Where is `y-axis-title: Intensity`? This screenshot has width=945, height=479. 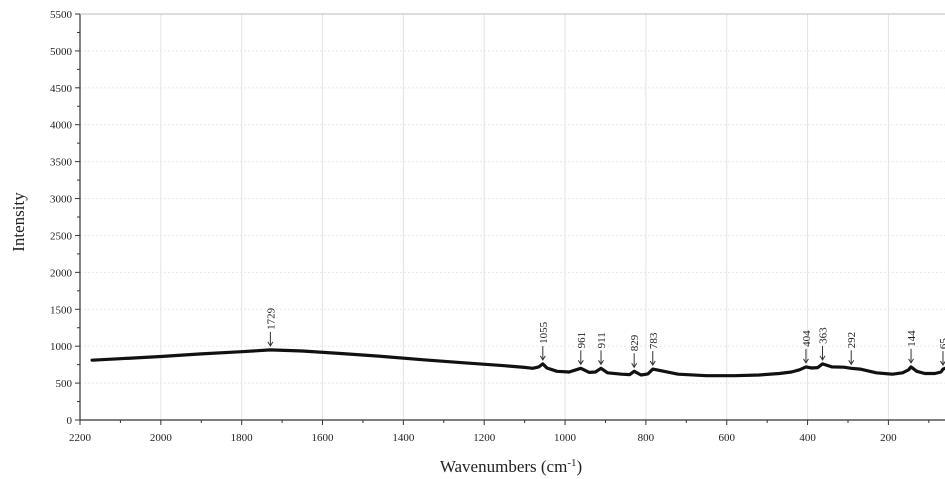 y-axis-title: Intensity is located at coordinates (18, 222).